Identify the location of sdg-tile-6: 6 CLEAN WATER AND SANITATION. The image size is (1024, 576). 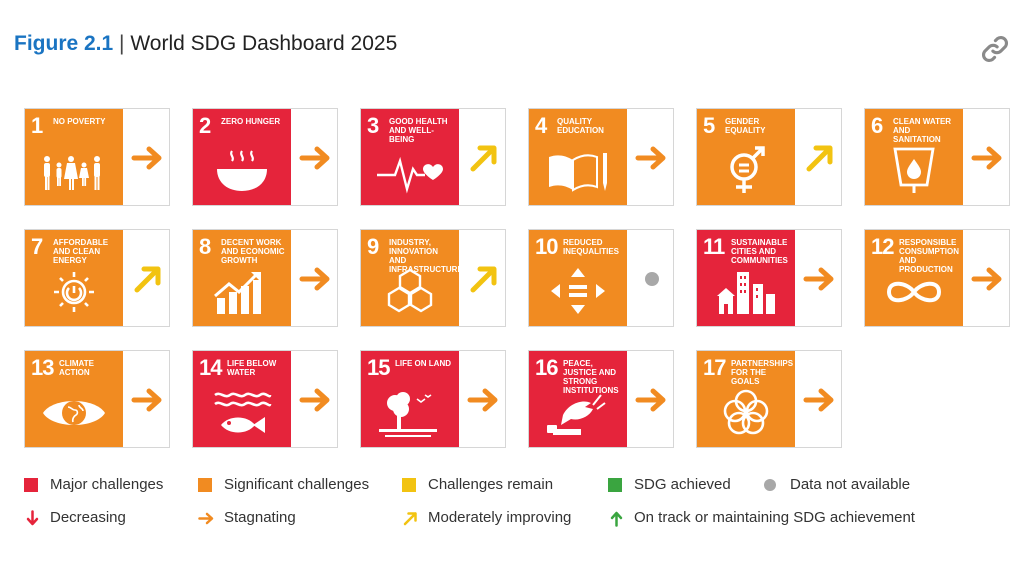
(937, 157).